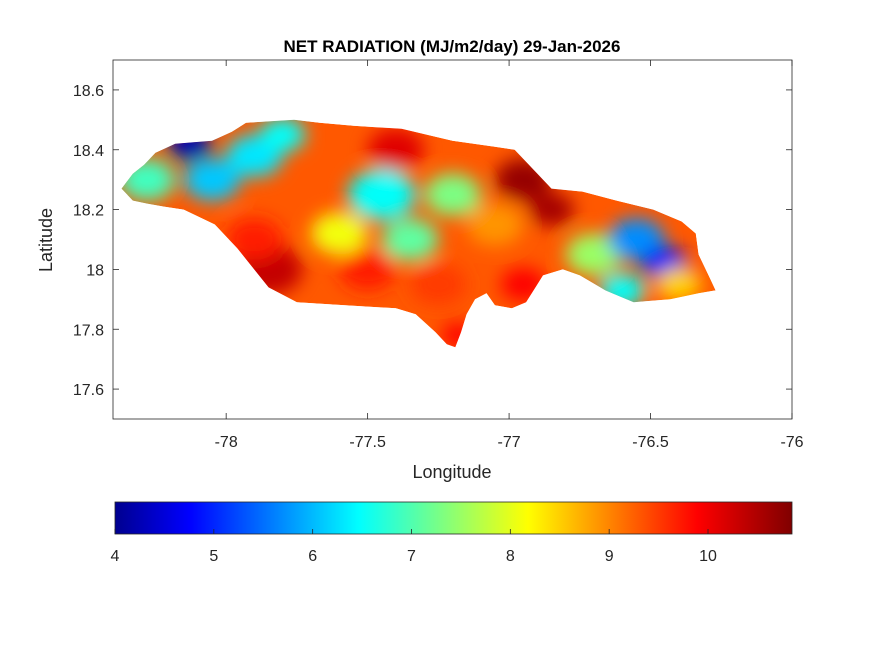  Describe the element at coordinates (213, 556) in the screenshot. I see `colorbar-tick-label: 5` at that location.